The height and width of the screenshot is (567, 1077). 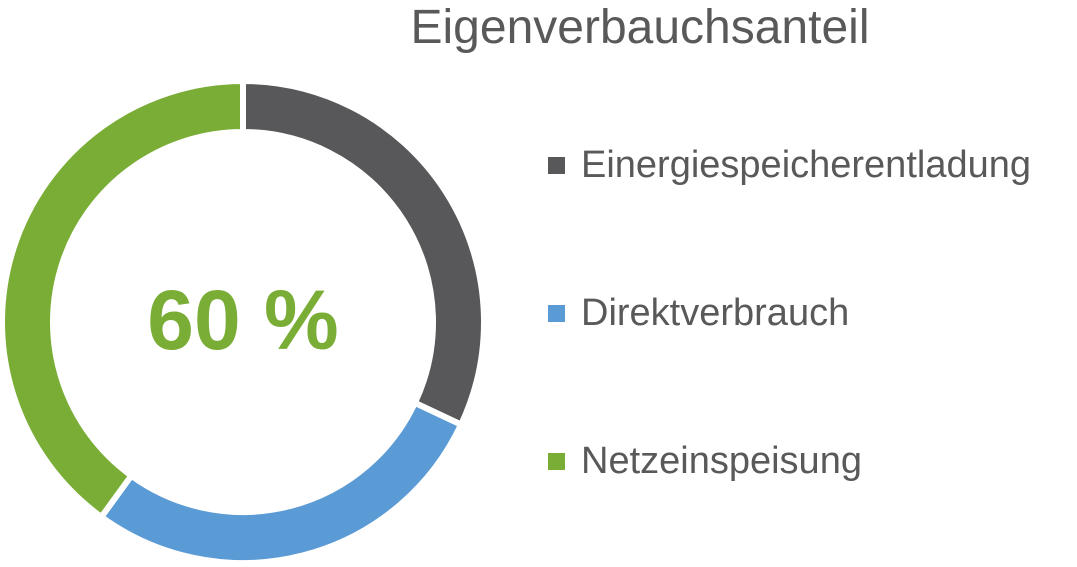 What do you see at coordinates (721, 460) in the screenshot?
I see `legend-label: Netzeinspeisung` at bounding box center [721, 460].